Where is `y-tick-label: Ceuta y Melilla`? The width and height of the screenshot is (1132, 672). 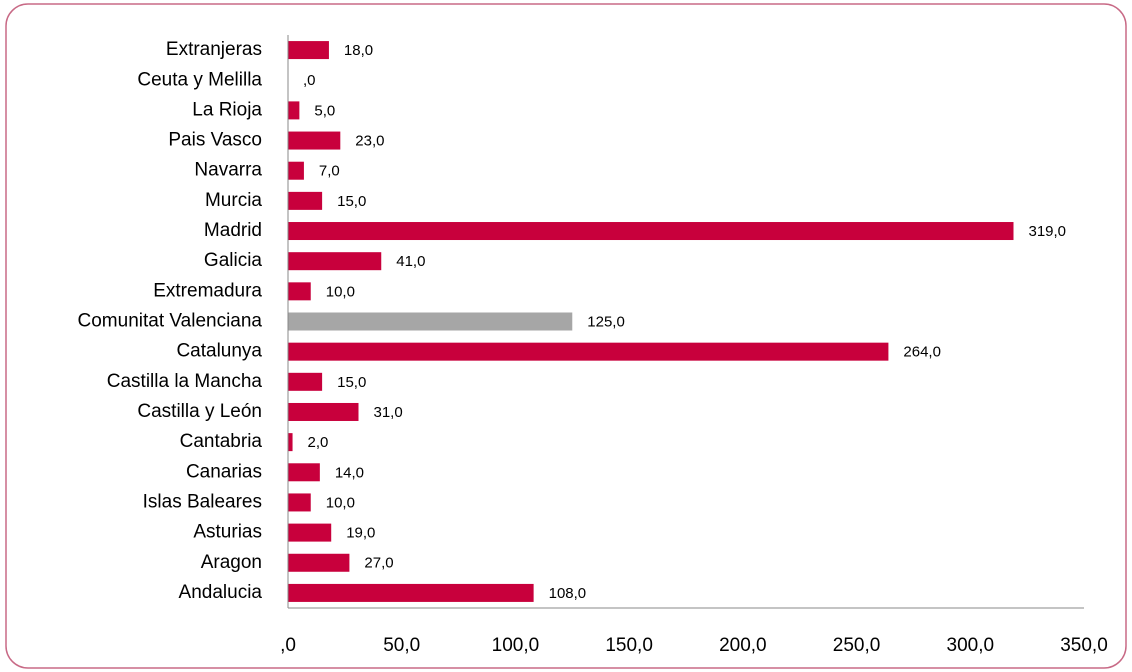
y-tick-label: Ceuta y Melilla is located at coordinates (199, 79).